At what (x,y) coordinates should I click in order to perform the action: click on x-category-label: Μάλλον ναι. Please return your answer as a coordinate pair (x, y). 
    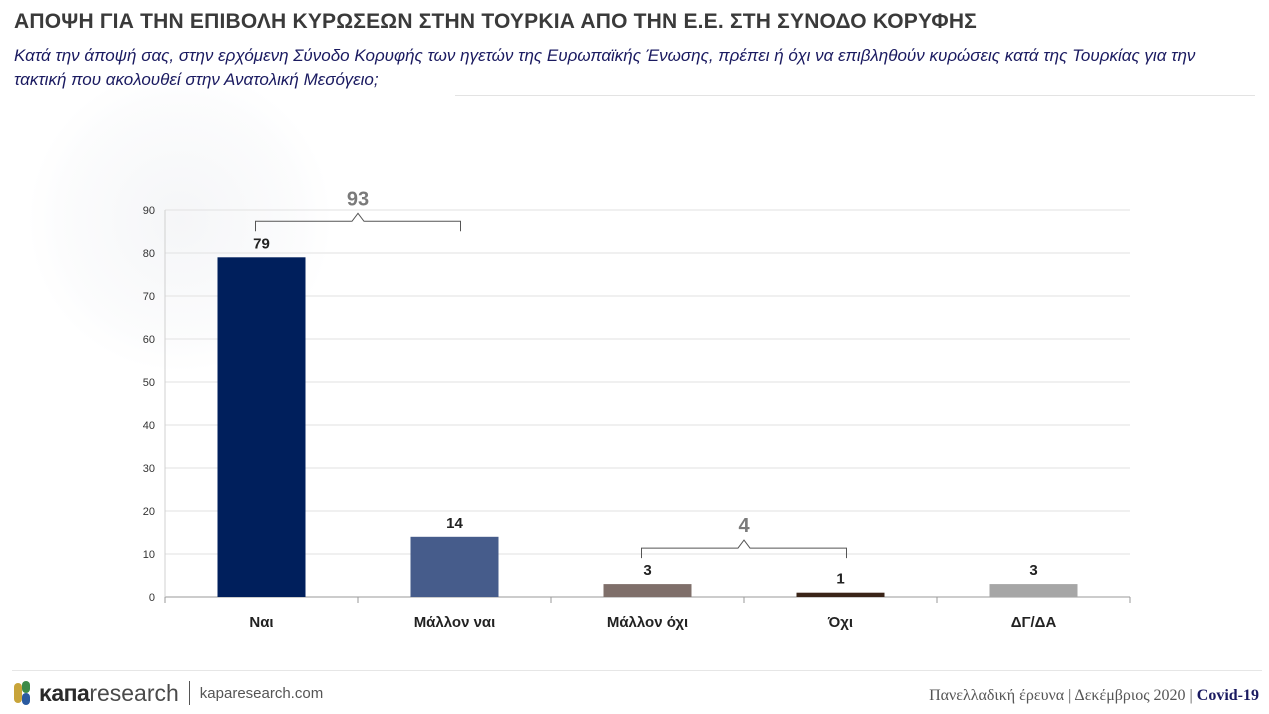
    Looking at the image, I should click on (455, 622).